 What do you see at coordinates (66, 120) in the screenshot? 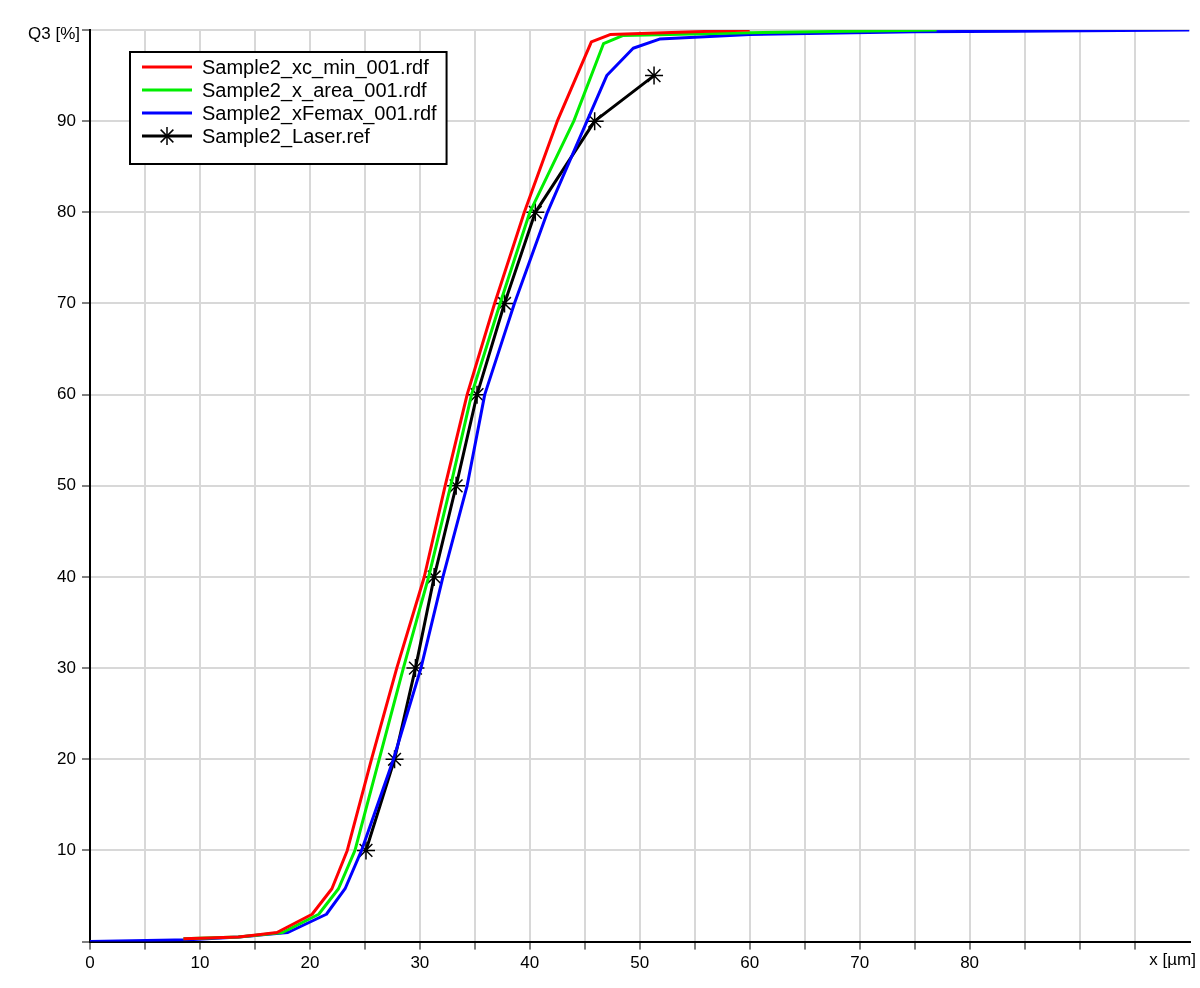
I see `y-tick-label: 90` at bounding box center [66, 120].